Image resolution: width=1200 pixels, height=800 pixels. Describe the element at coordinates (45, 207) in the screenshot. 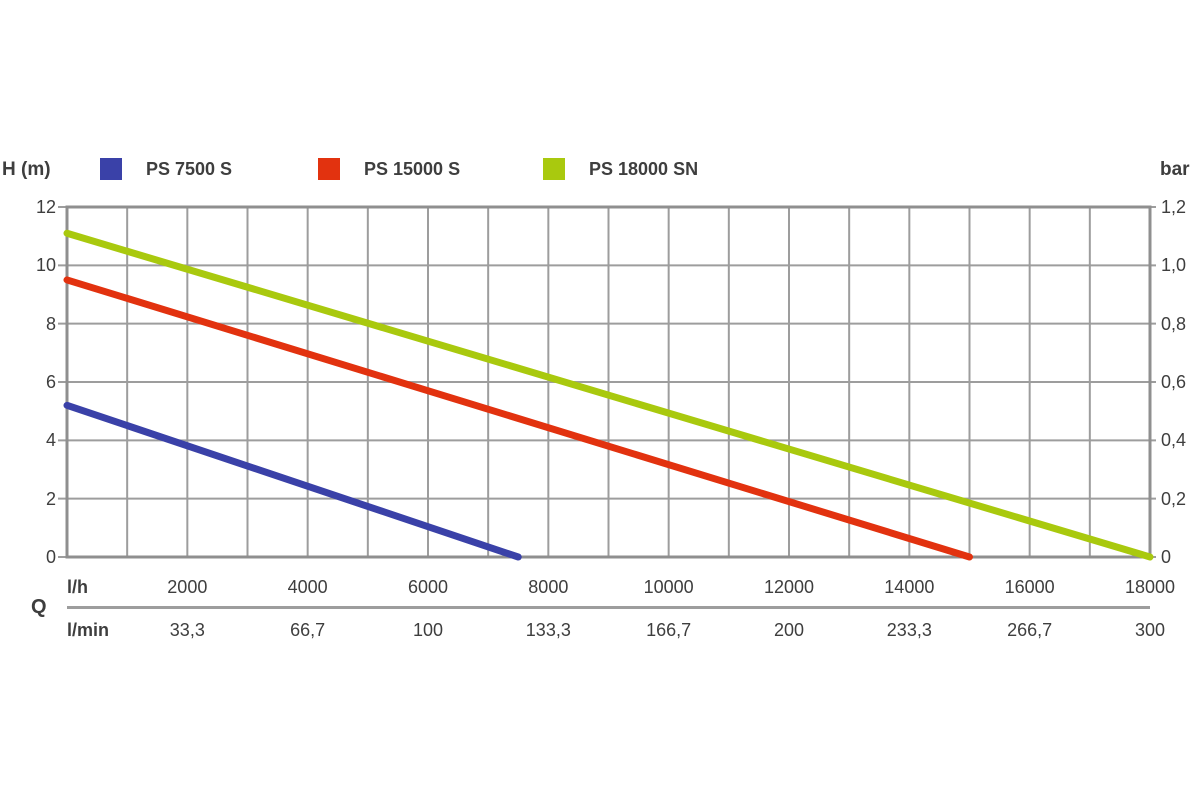

I see `y-axis-left-tick: 12` at that location.